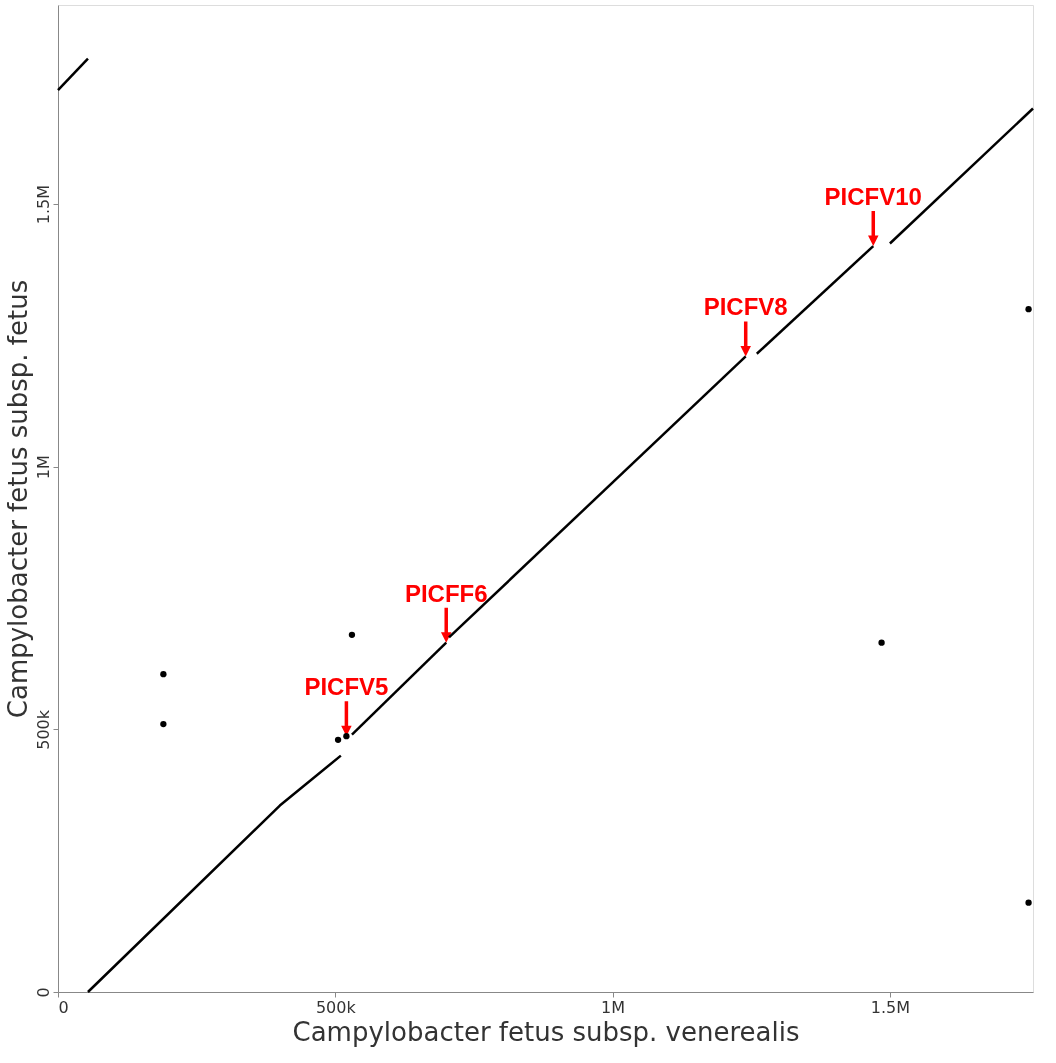 The width and height of the screenshot is (1056, 1063). What do you see at coordinates (346, 687) in the screenshot?
I see `annotation: PICFV5` at bounding box center [346, 687].